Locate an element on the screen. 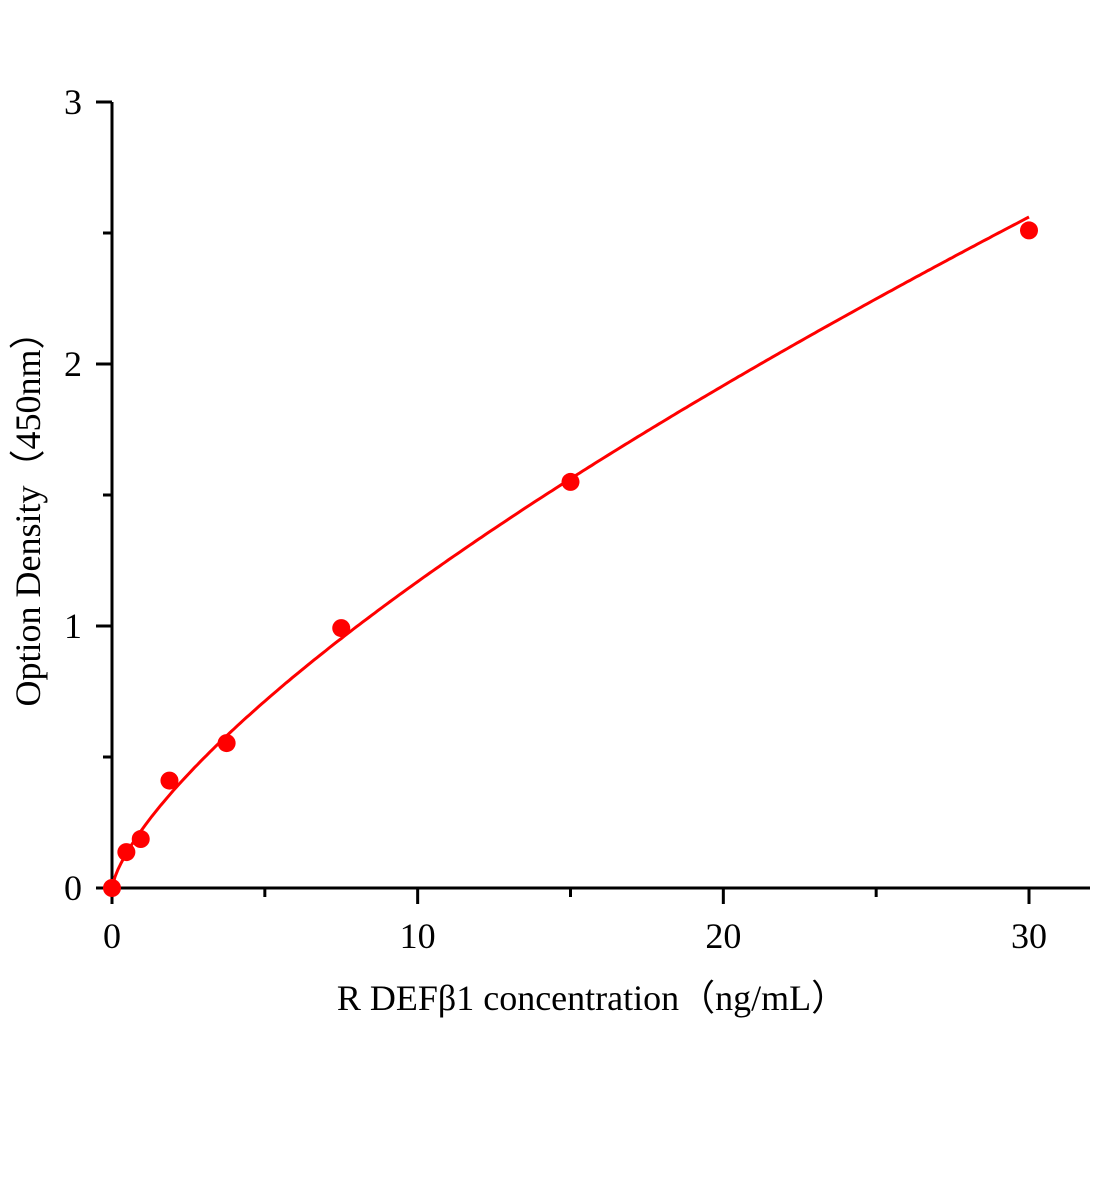 The width and height of the screenshot is (1104, 1200). y-tick-label: 0 is located at coordinates (73, 888).